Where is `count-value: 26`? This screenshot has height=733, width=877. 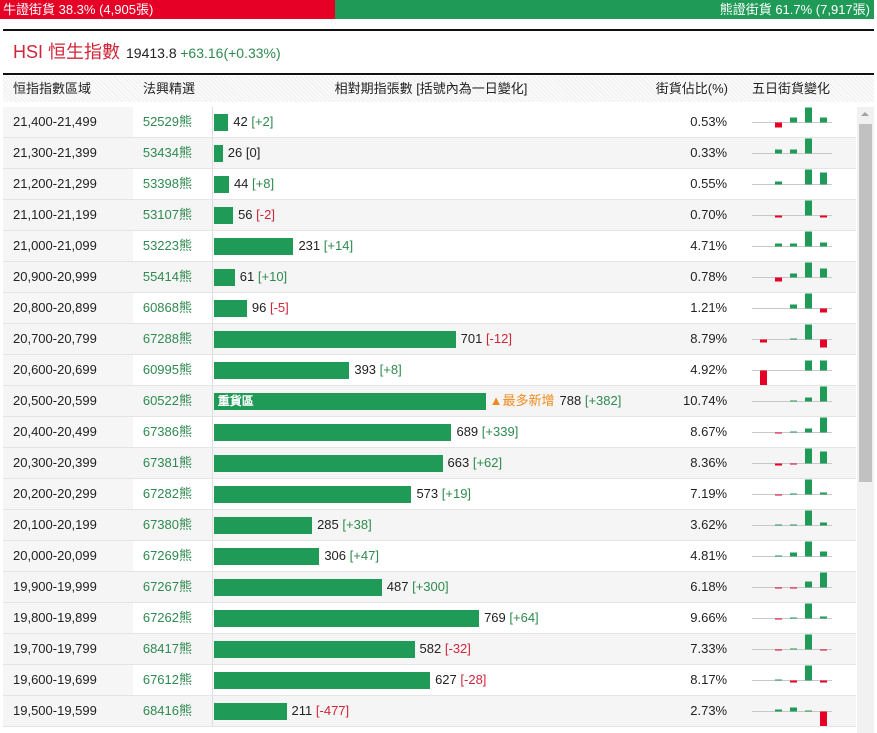 count-value: 26 is located at coordinates (235, 152).